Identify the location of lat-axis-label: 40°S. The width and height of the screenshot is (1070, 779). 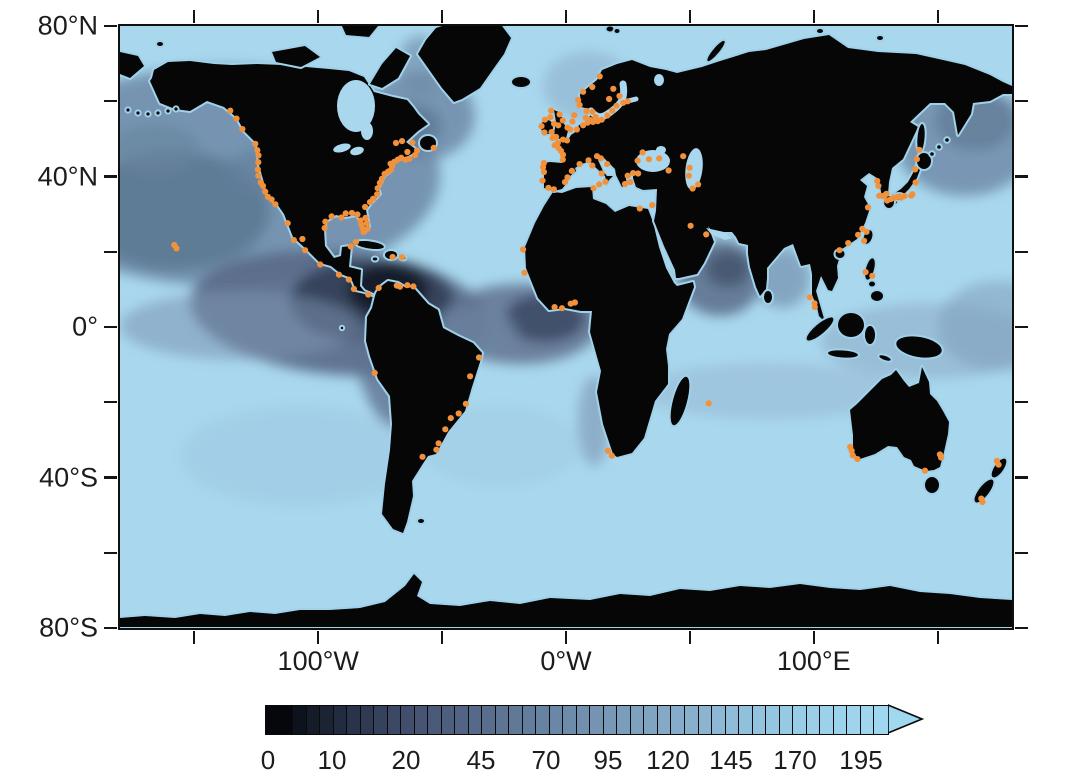
(68, 477).